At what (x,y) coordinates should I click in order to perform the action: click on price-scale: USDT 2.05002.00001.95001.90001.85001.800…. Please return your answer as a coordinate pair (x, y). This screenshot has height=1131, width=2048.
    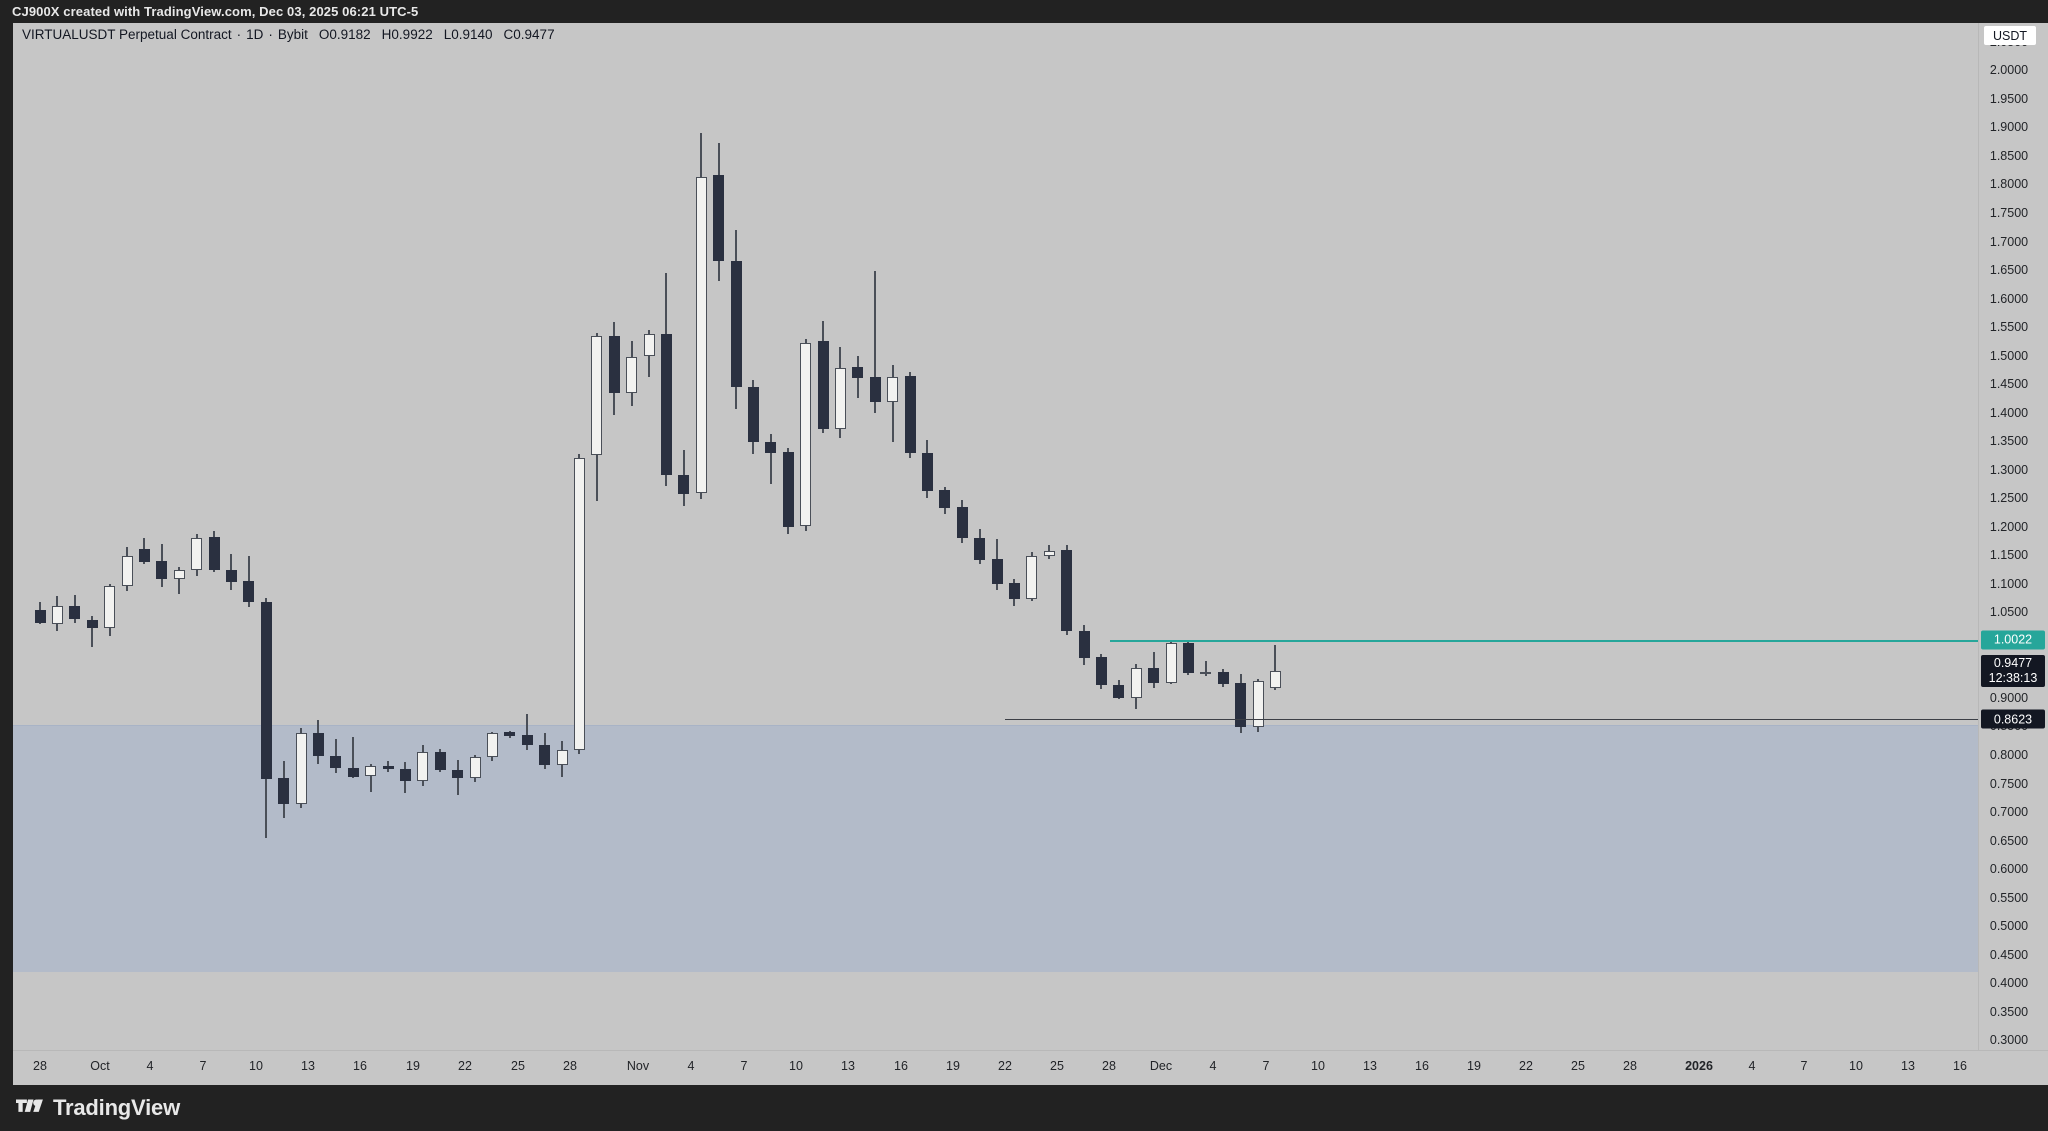
    Looking at the image, I should click on (2013, 536).